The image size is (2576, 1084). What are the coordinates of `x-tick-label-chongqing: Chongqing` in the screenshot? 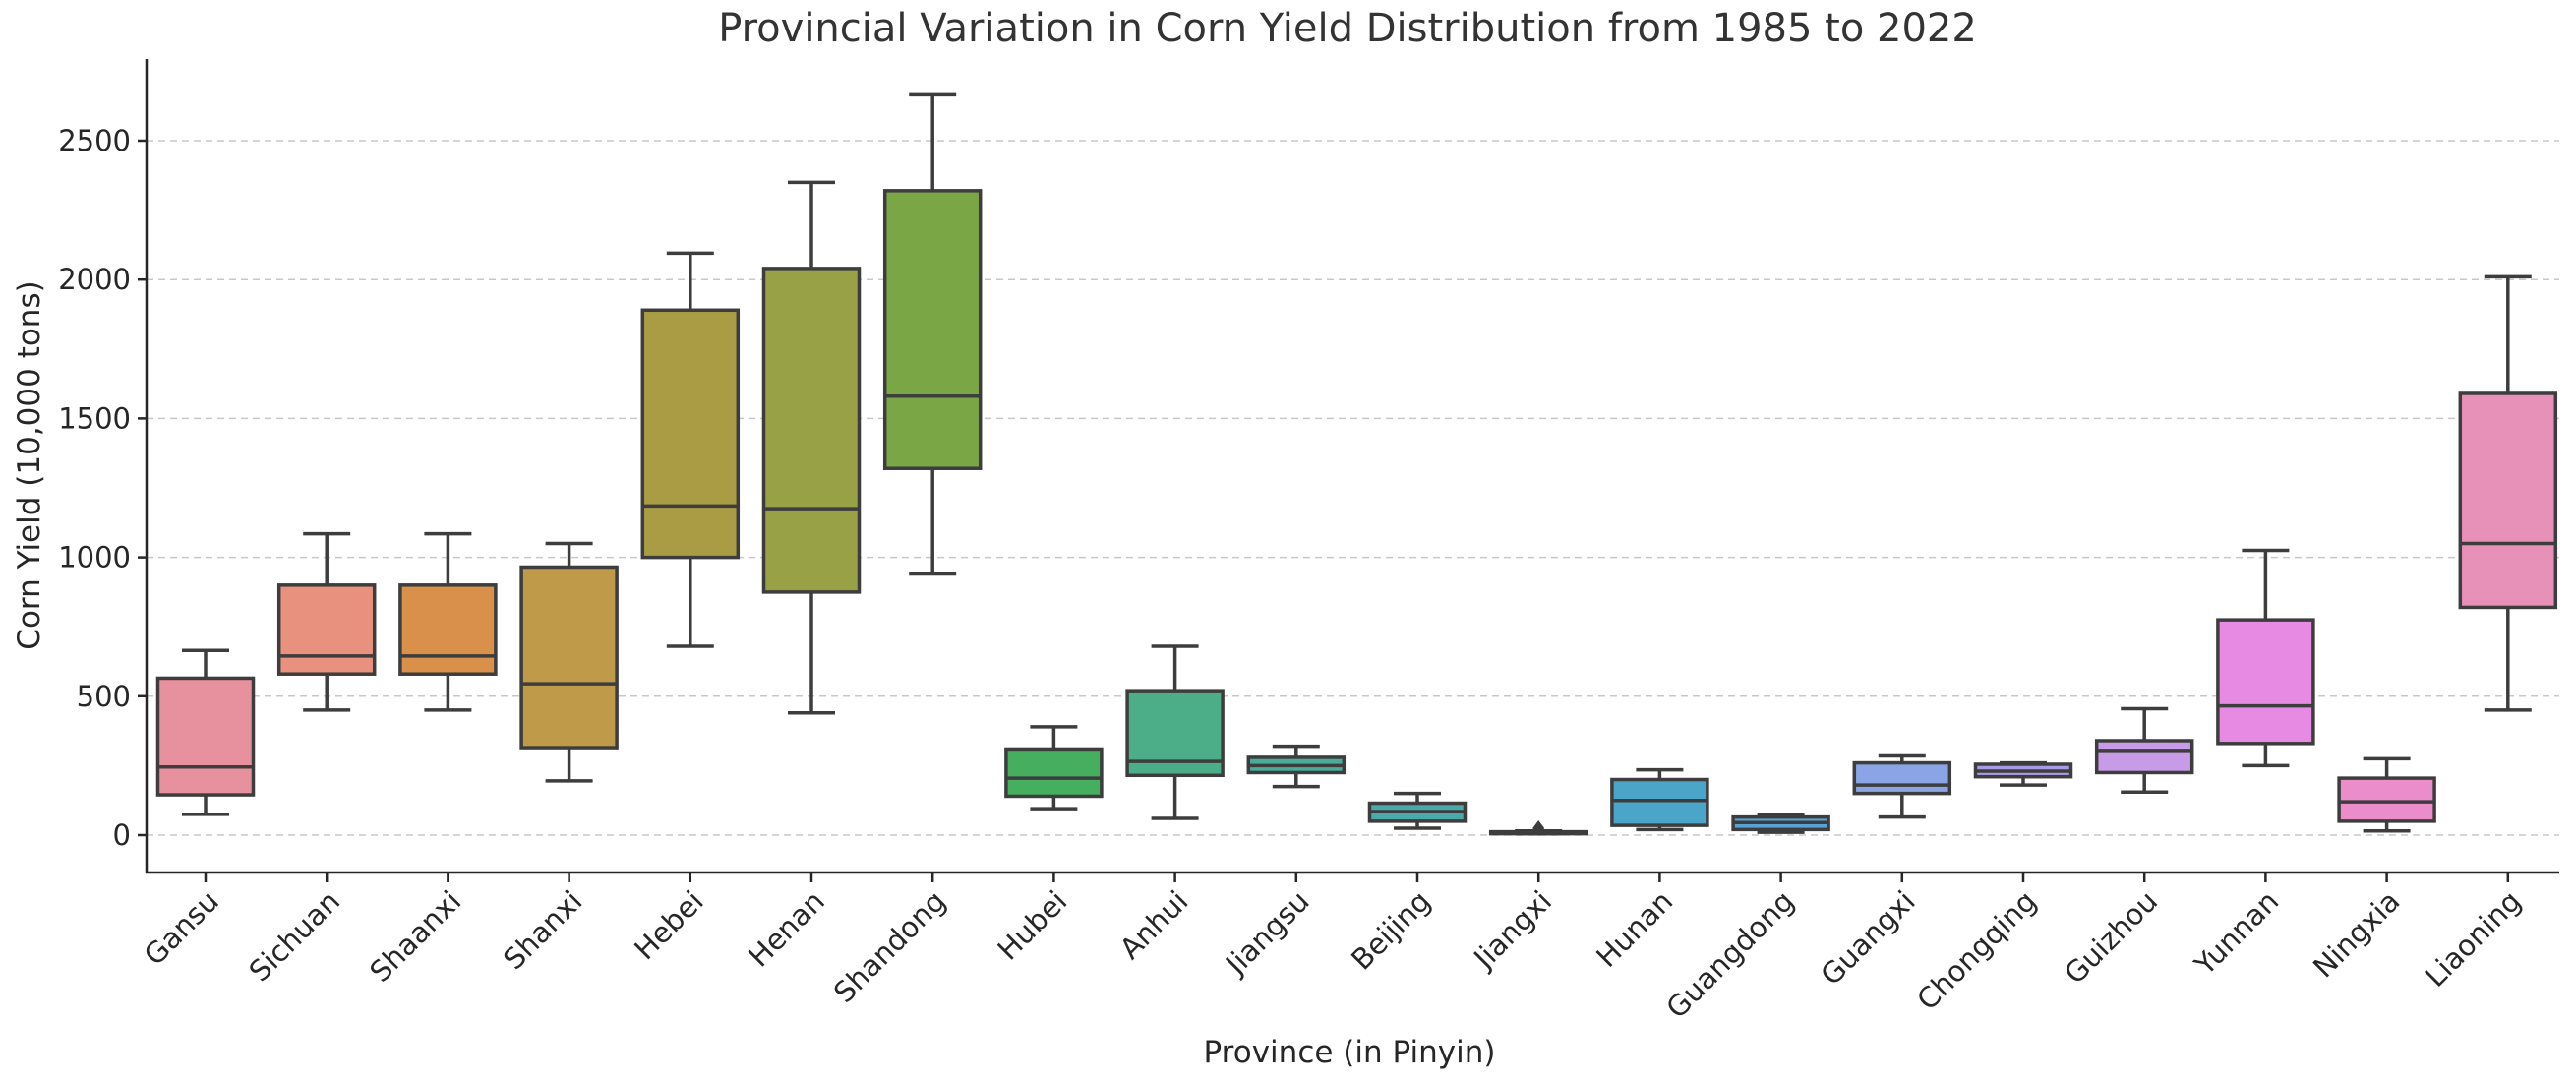 It's located at (1977, 951).